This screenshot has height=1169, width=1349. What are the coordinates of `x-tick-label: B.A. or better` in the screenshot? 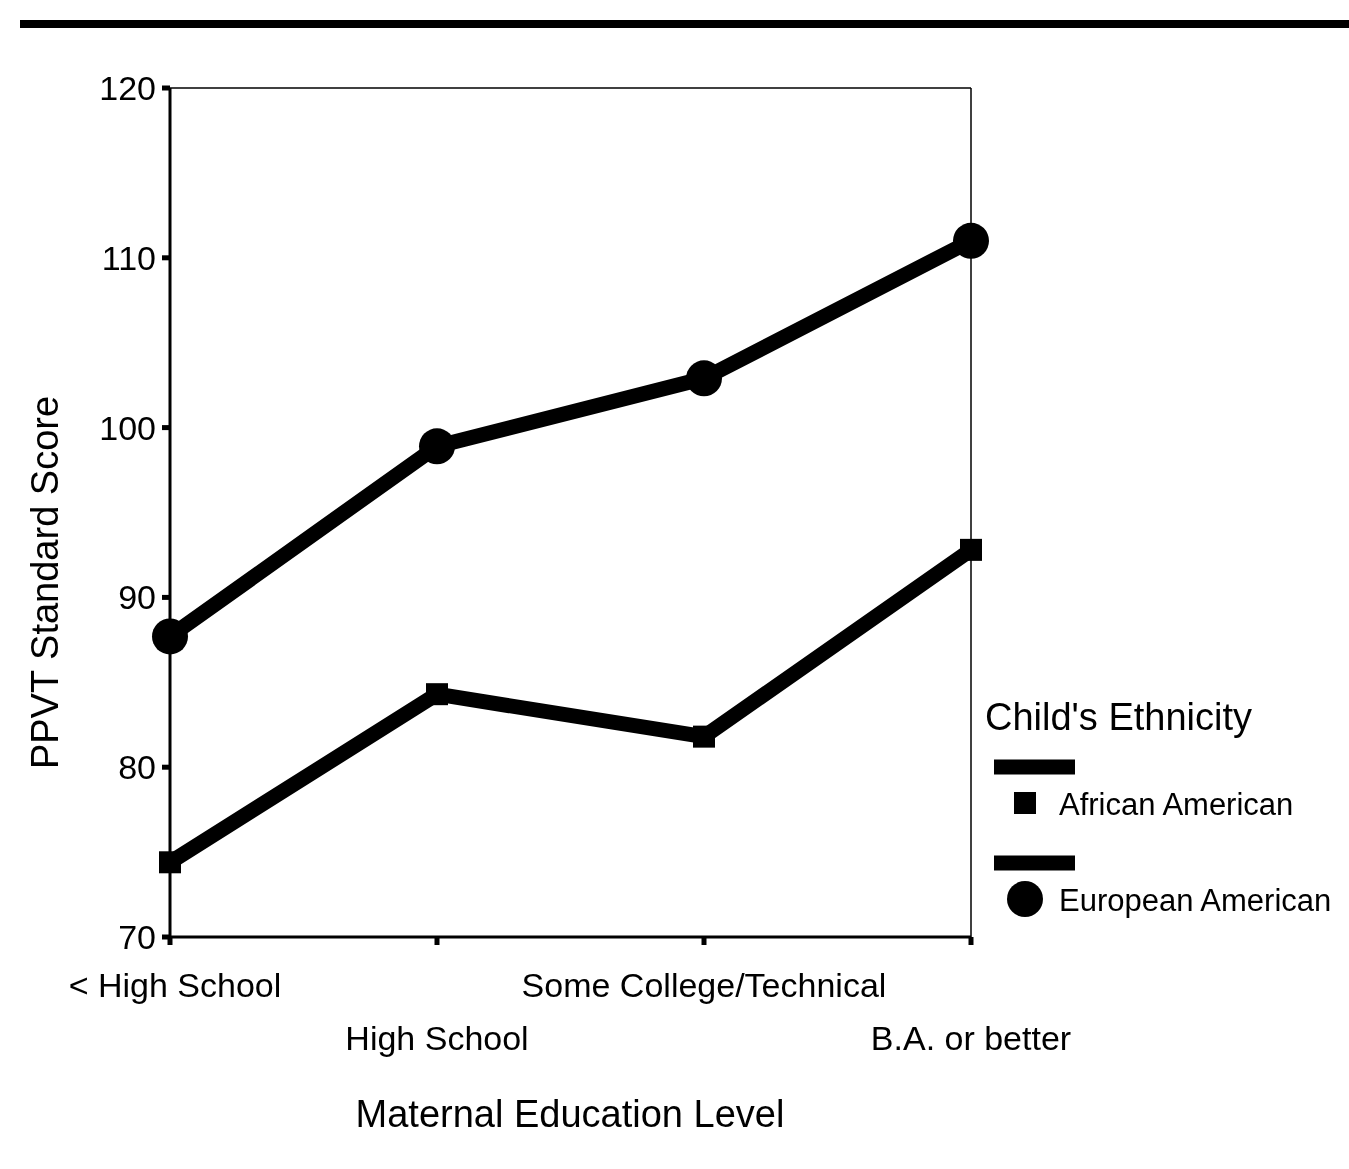 It's located at (971, 1038).